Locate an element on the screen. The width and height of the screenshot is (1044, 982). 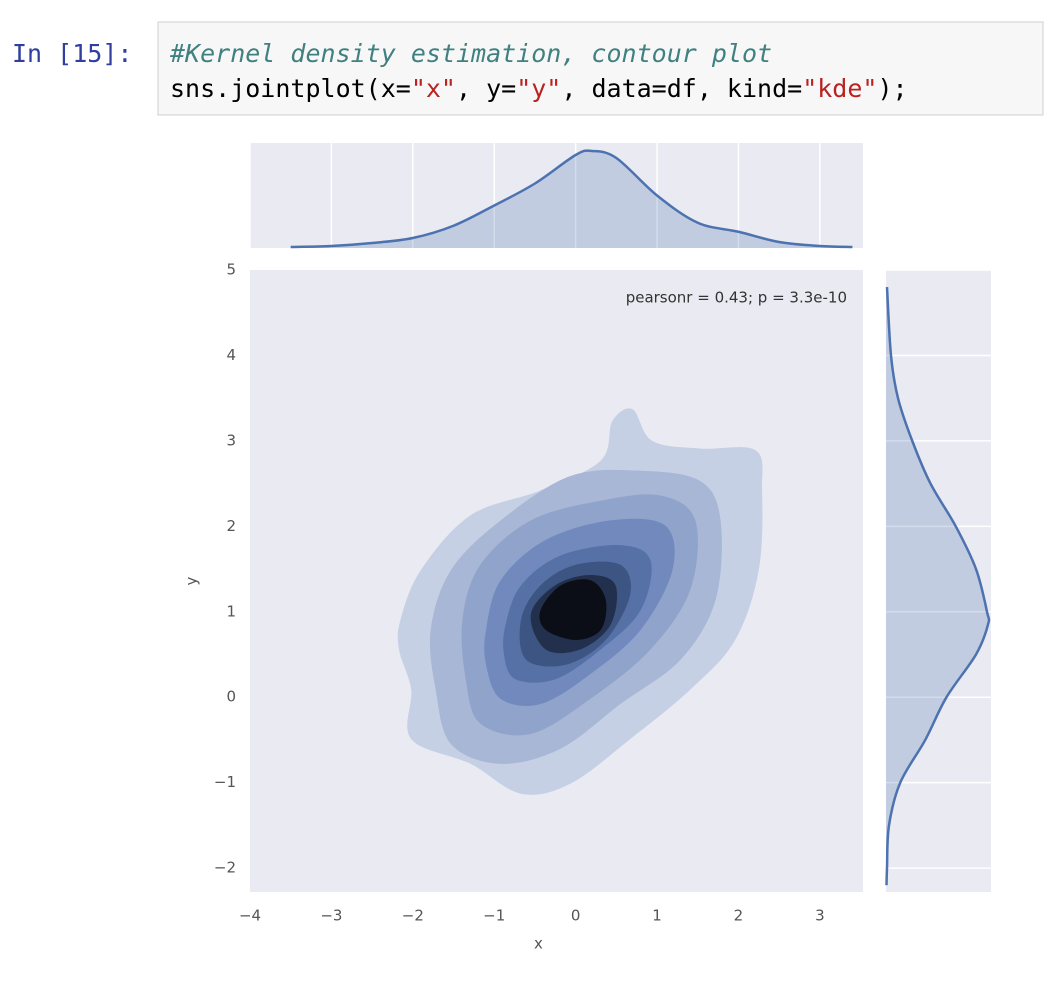
code-string: "x" is located at coordinates (433, 88).